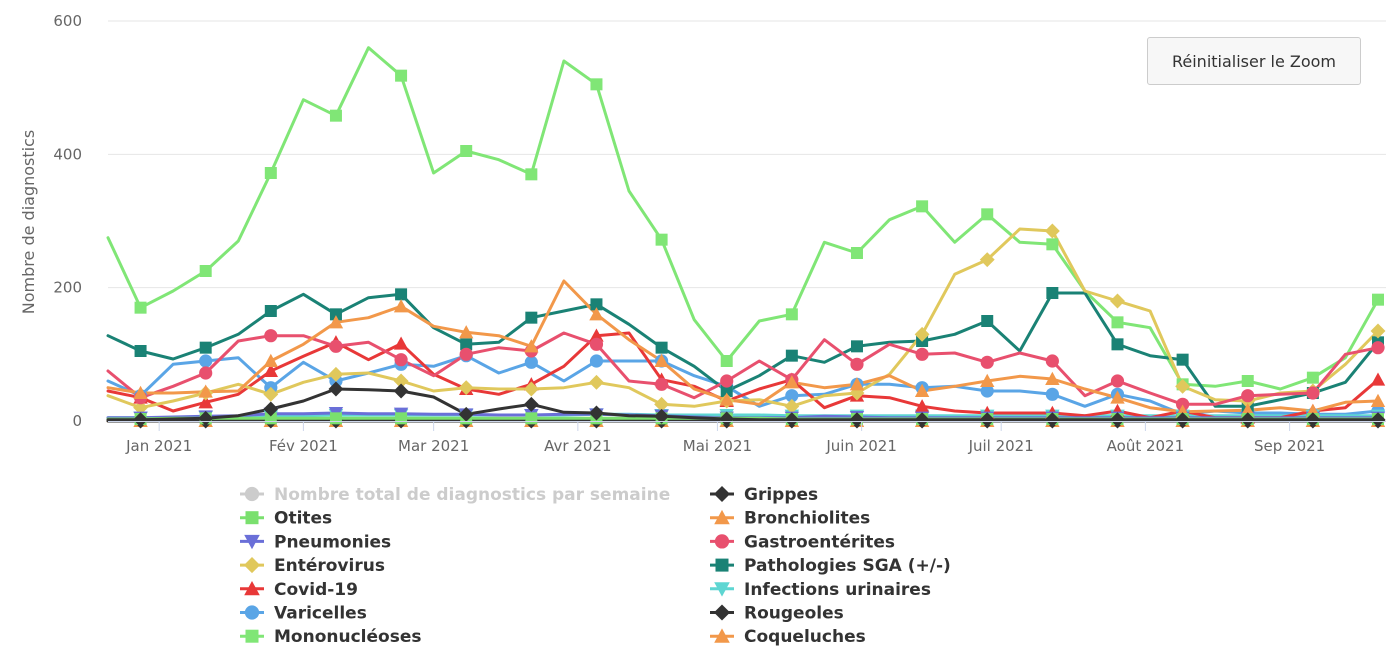 The width and height of the screenshot is (1394, 660). What do you see at coordinates (794, 614) in the screenshot?
I see `legend-label: Rougeoles` at bounding box center [794, 614].